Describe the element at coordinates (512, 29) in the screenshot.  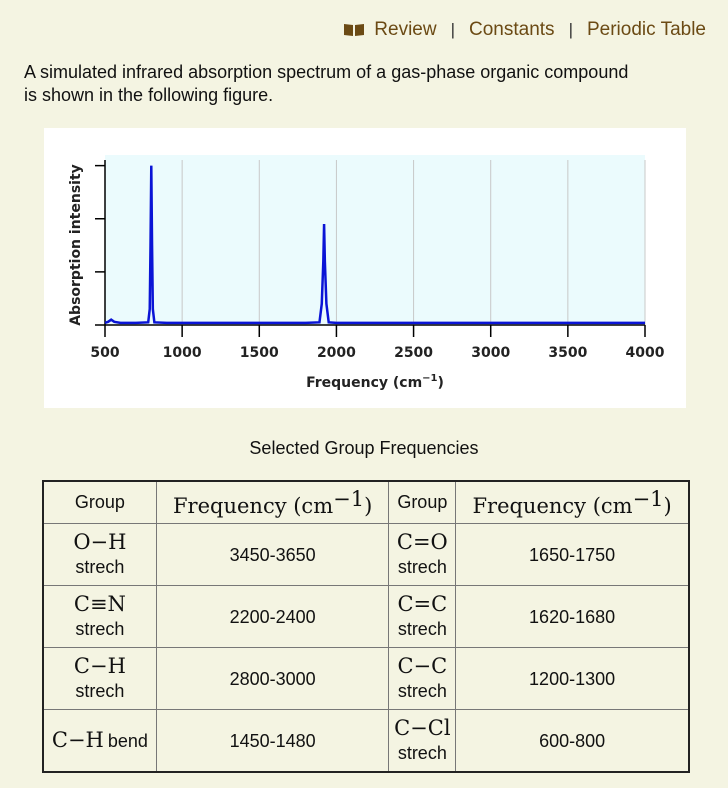
I see `constants-link: Constants` at that location.